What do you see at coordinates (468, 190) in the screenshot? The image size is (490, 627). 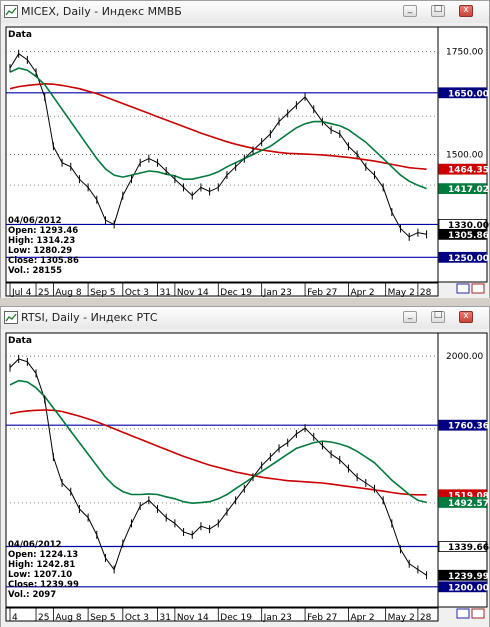 I see `price-label: 1417.02` at bounding box center [468, 190].